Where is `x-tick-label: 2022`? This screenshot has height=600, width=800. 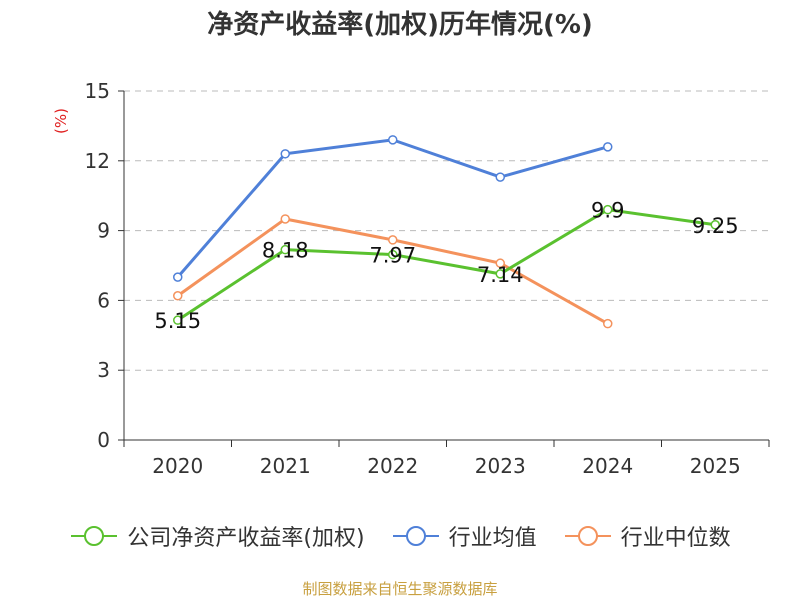
x-tick-label: 2022 is located at coordinates (392, 466).